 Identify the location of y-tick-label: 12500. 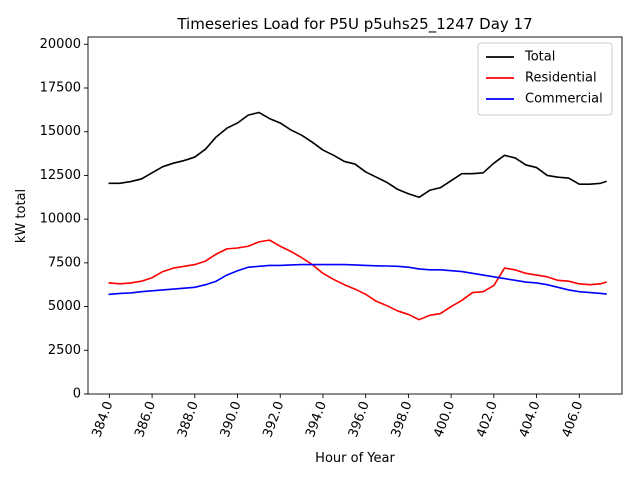
(60, 175).